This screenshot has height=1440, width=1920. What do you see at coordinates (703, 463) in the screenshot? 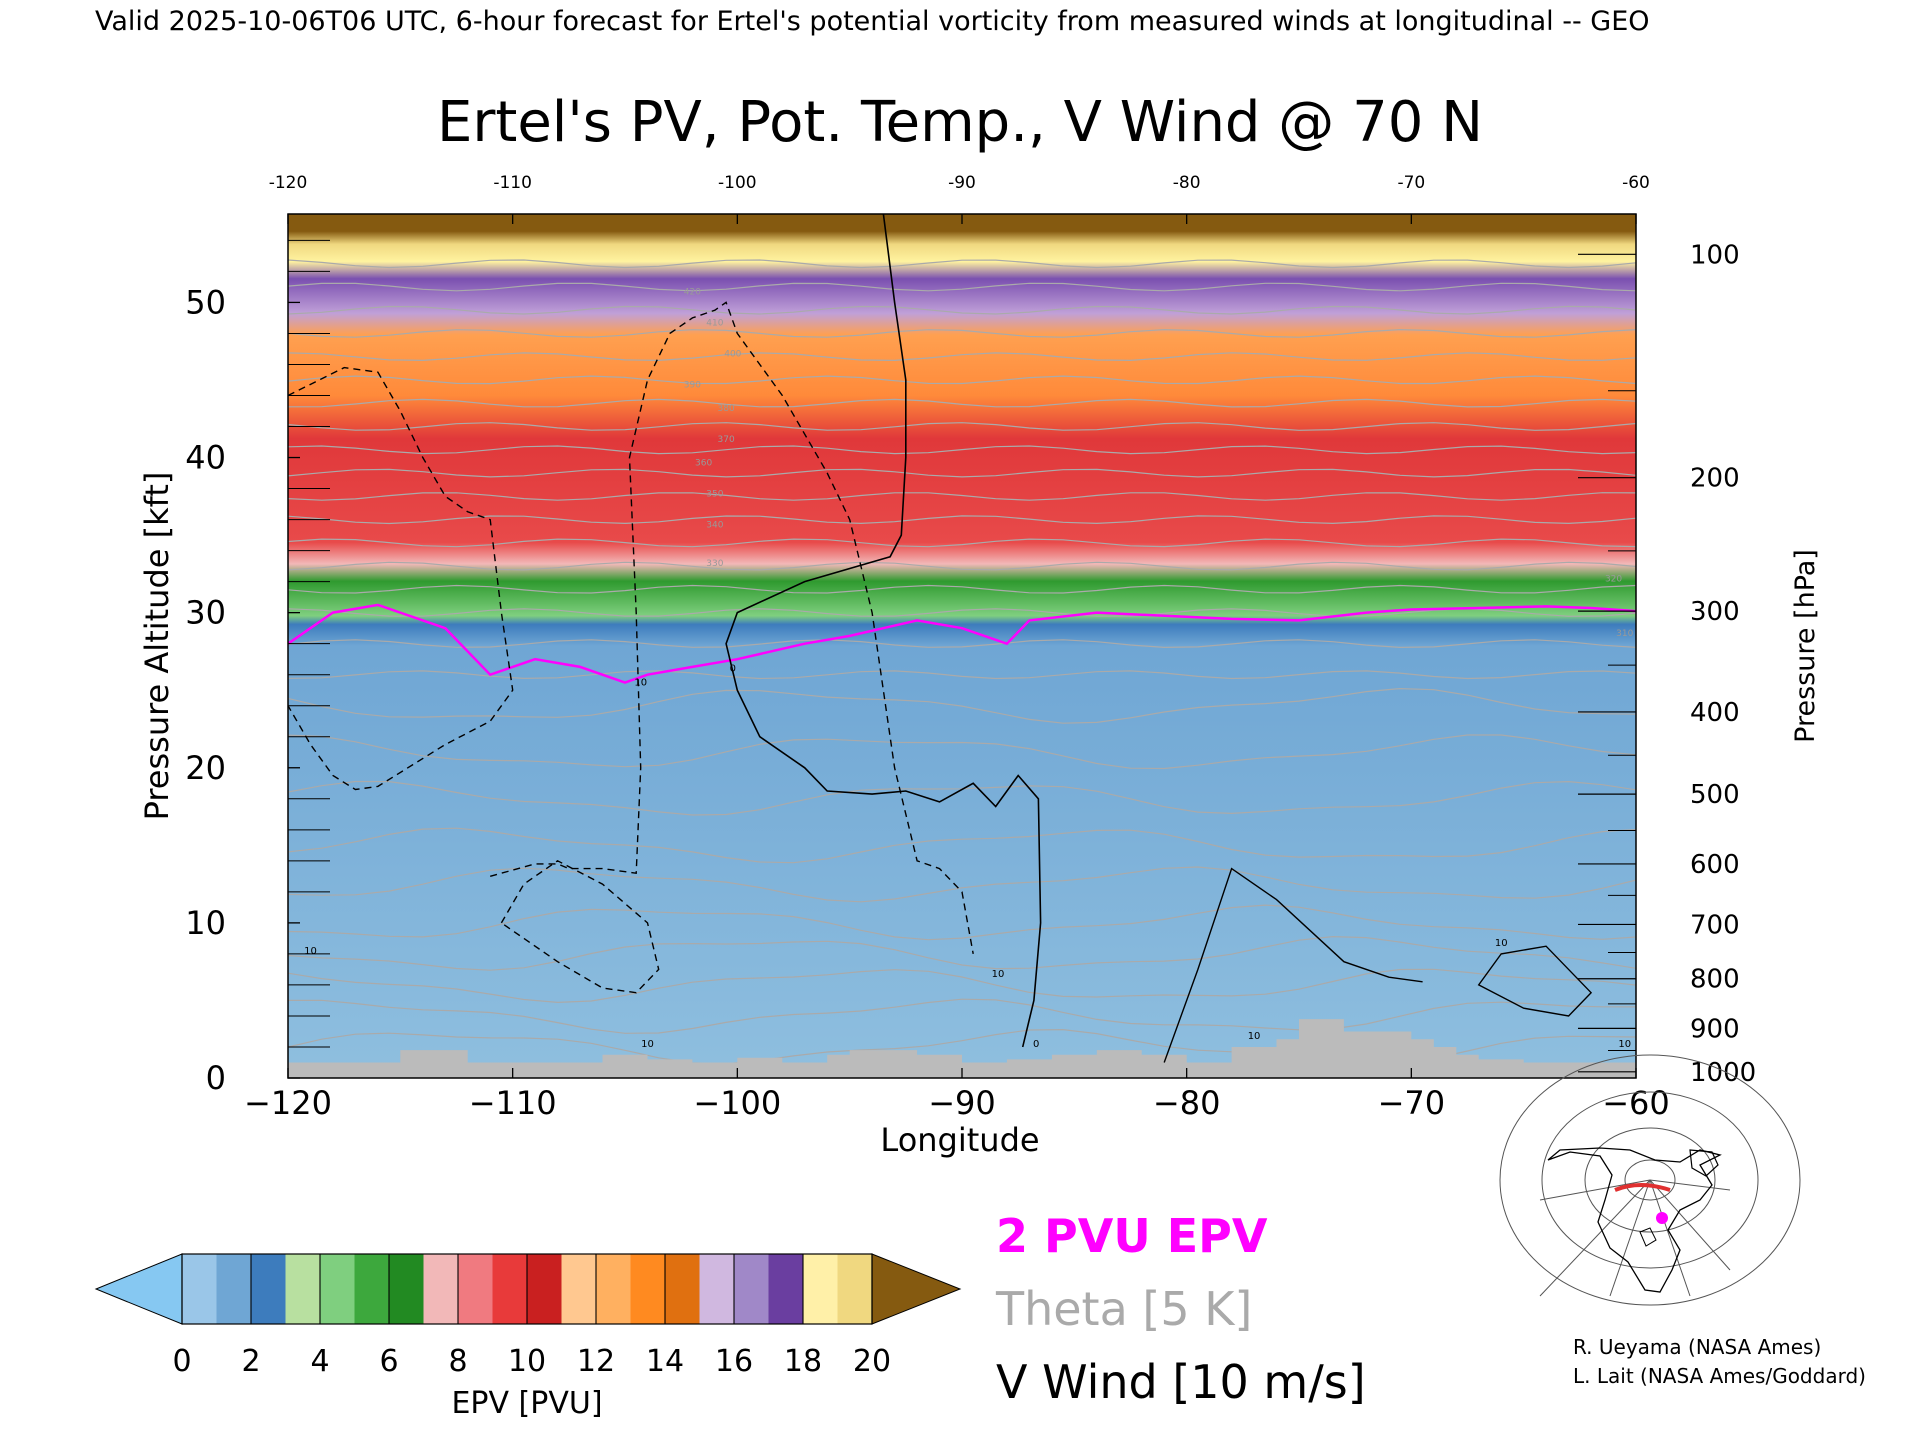
I see `theta-contour-label: 360` at bounding box center [703, 463].